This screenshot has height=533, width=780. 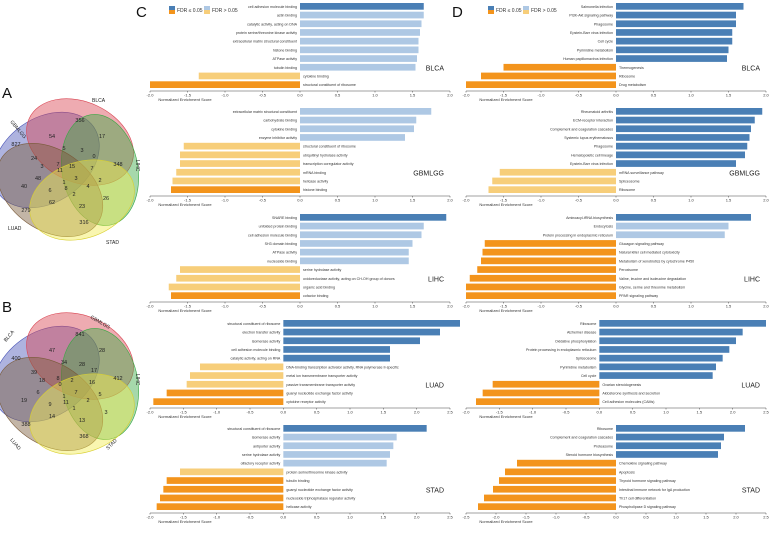 What do you see at coordinates (628, 270) in the screenshot?
I see `bar-category-label: Peroxisome` at bounding box center [628, 270].